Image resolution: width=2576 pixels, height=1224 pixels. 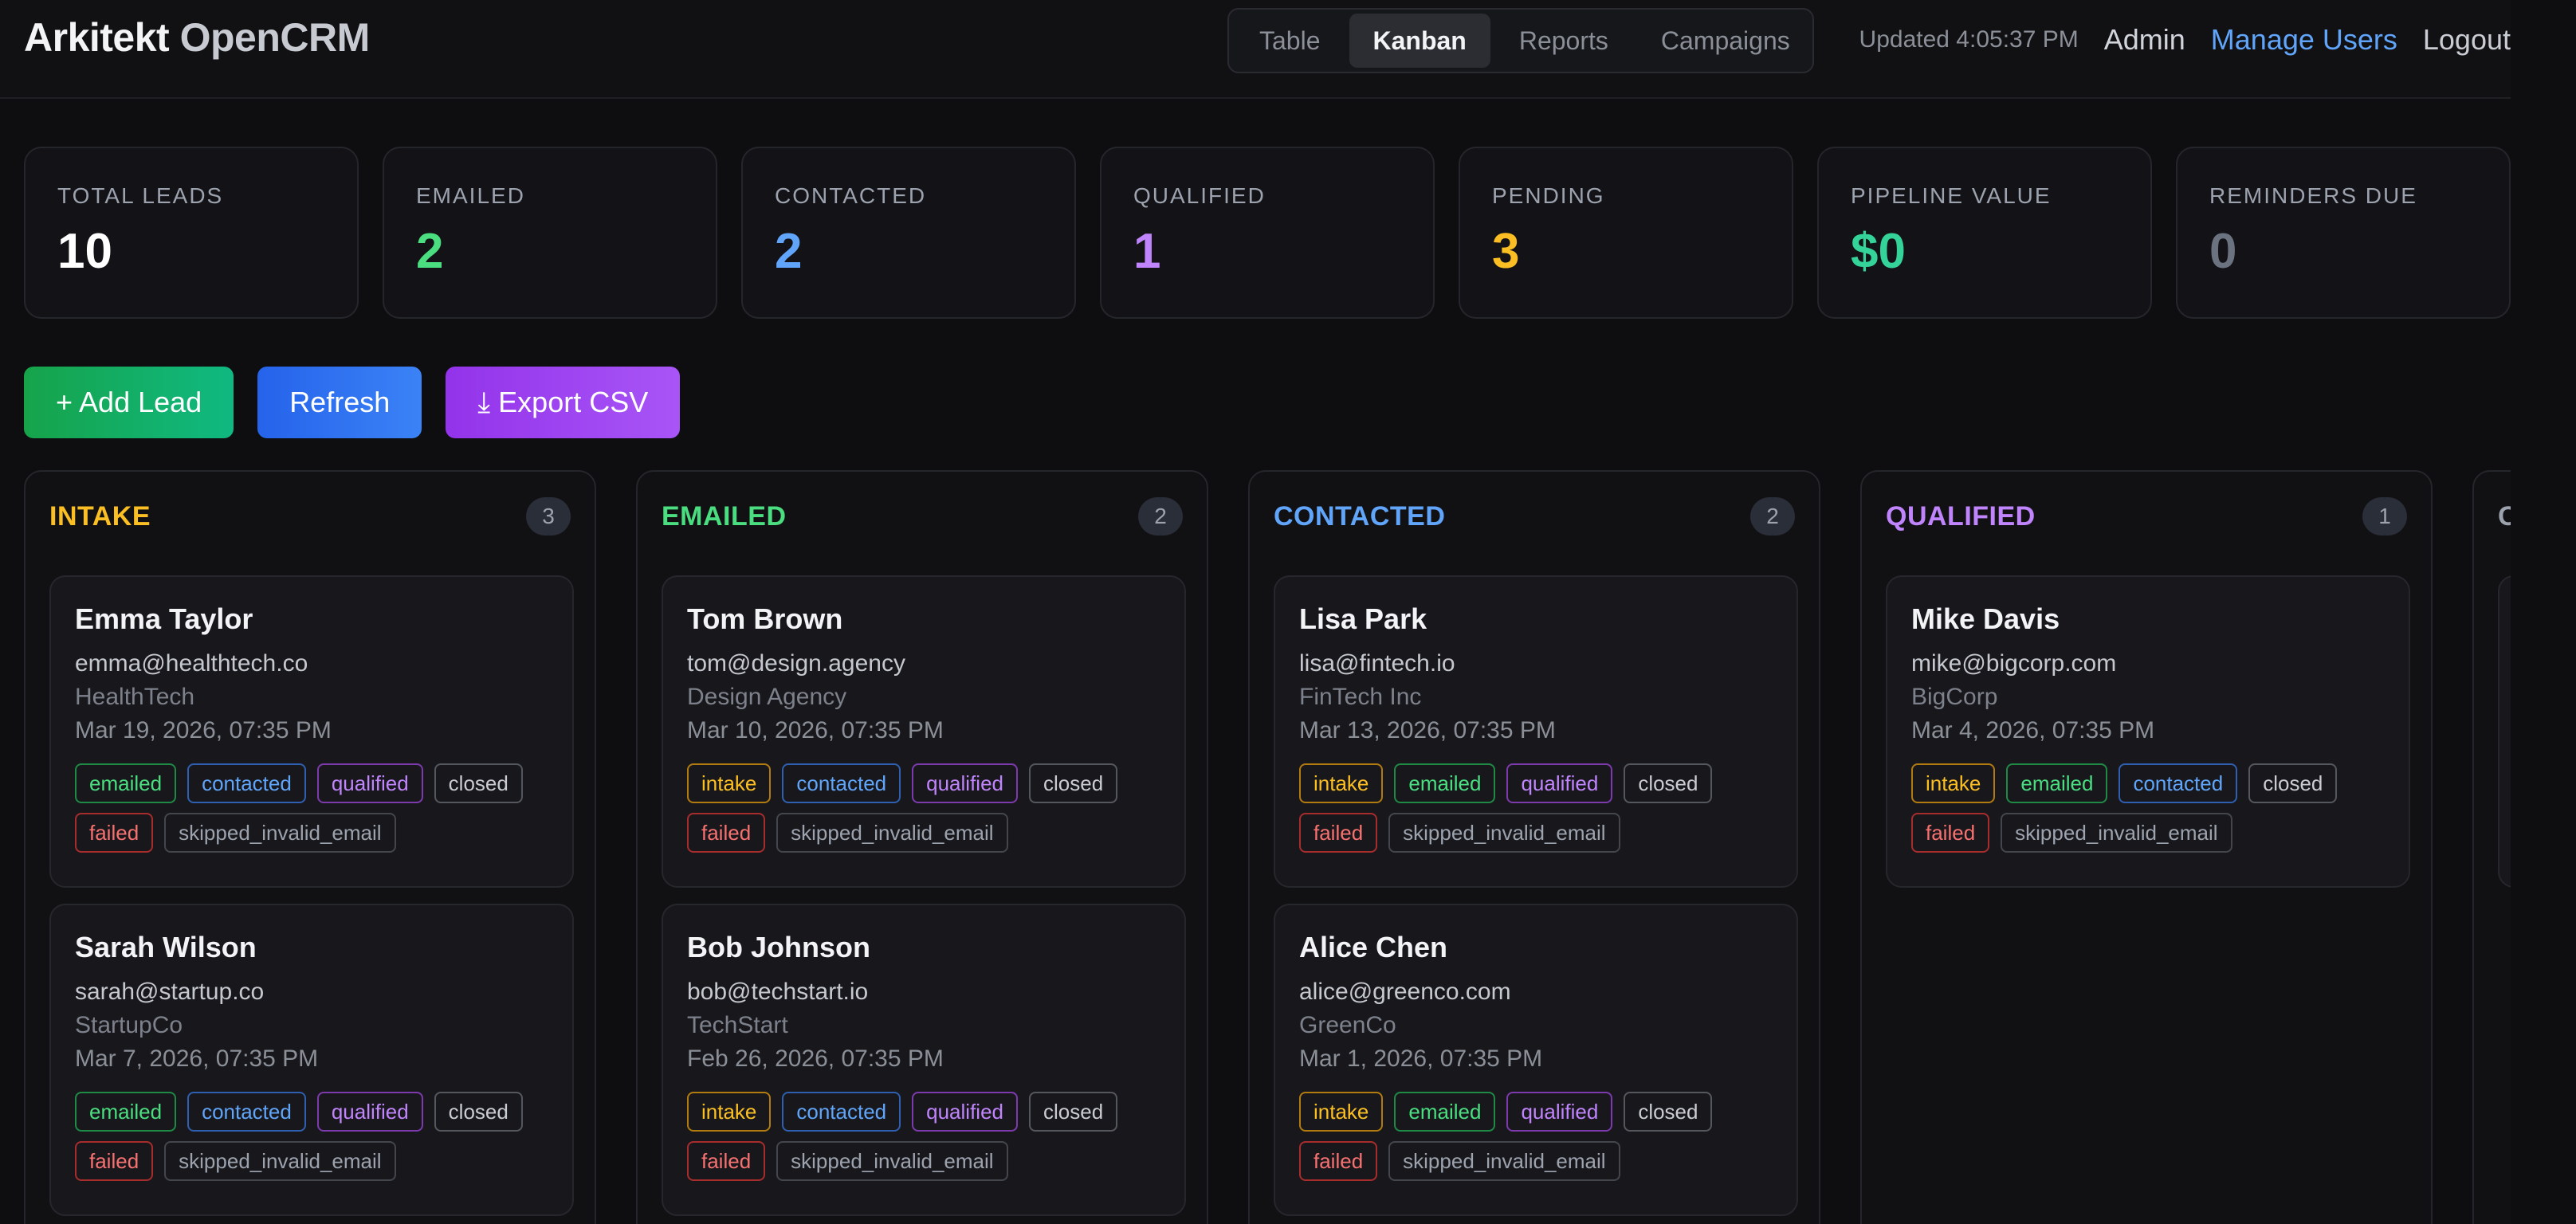 I want to click on column-title: INTAKE, so click(x=100, y=516).